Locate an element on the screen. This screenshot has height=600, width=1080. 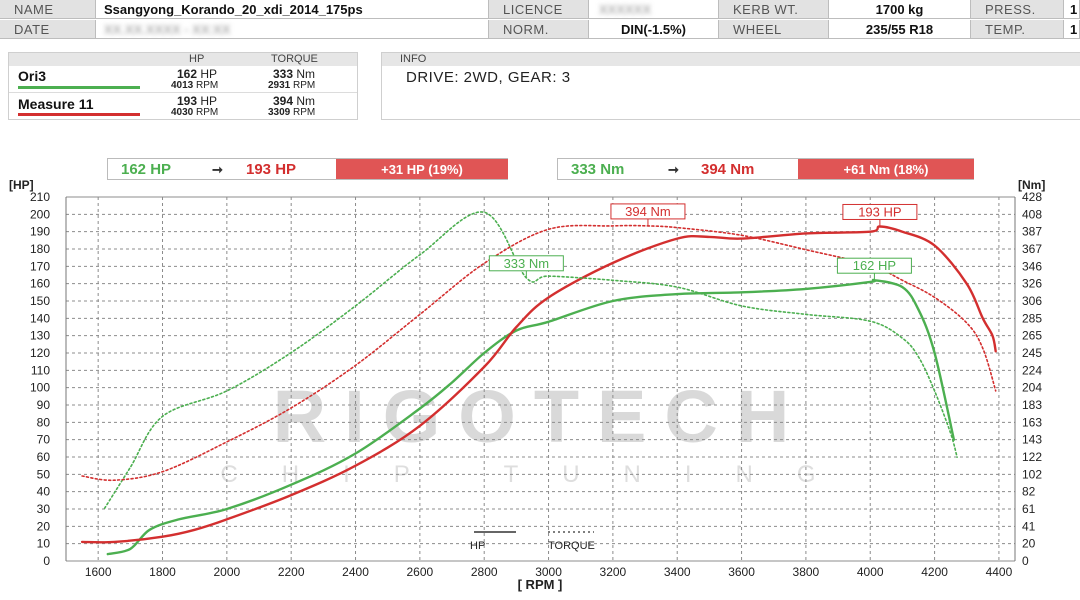
y-tick-label-left: 190 is located at coordinates (40, 232).